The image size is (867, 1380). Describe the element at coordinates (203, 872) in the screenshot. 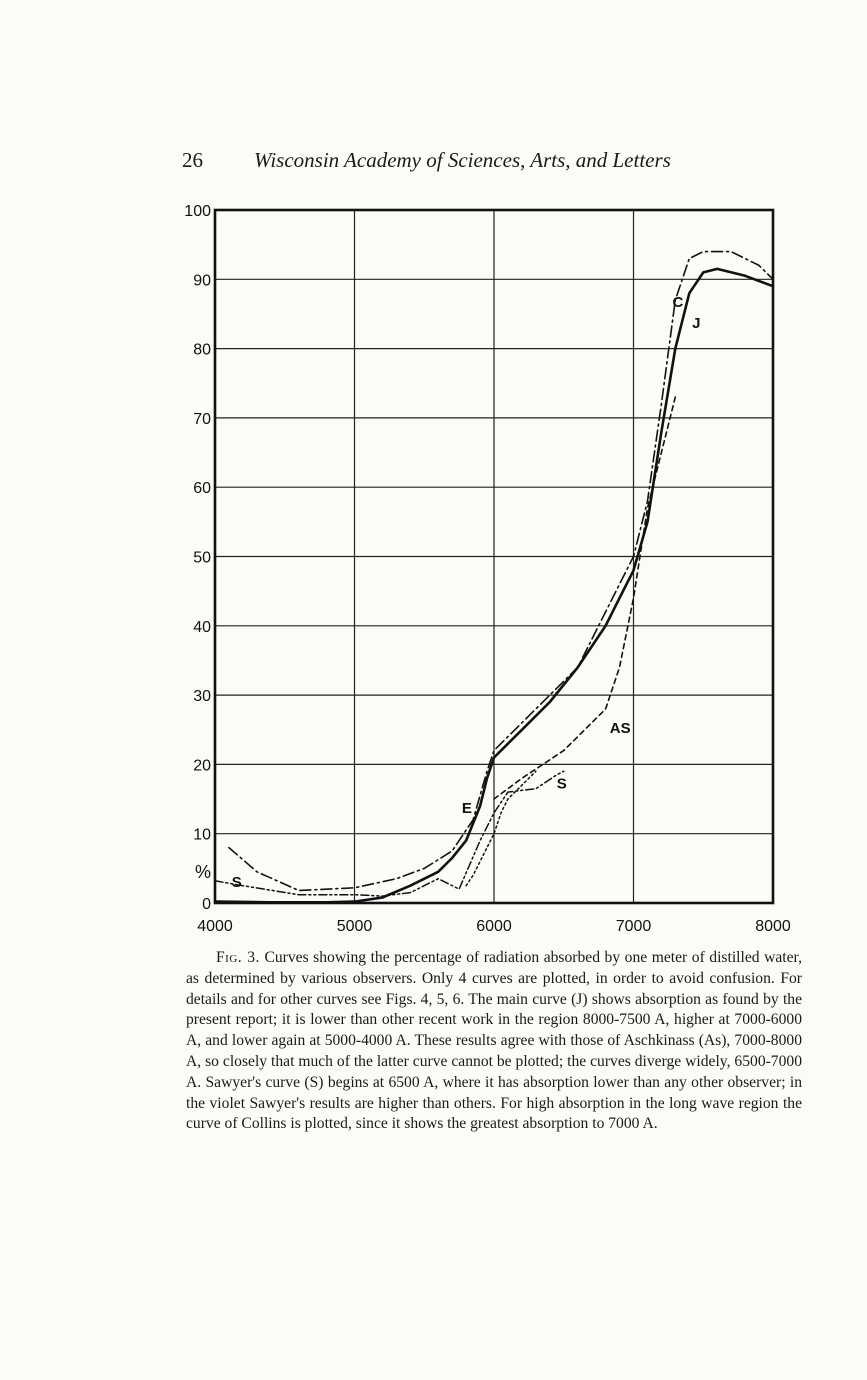

I see `y-unit-label: %` at that location.